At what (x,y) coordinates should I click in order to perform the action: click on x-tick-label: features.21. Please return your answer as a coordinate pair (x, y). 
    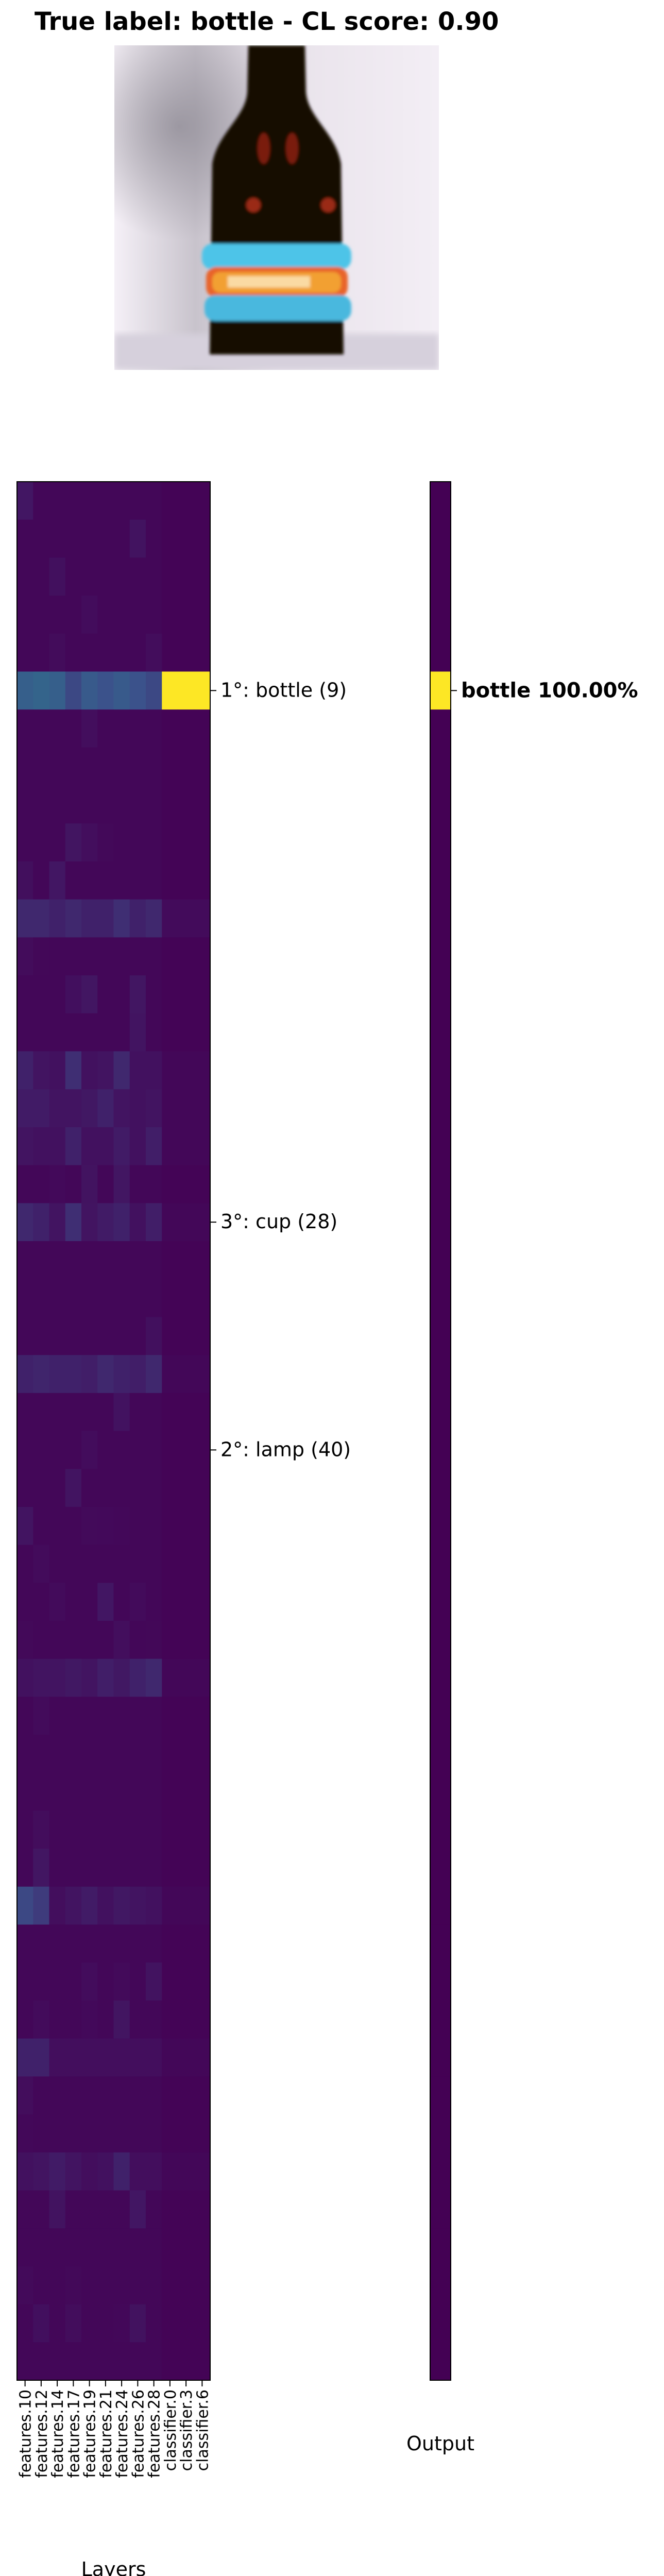
    Looking at the image, I should click on (106, 2433).